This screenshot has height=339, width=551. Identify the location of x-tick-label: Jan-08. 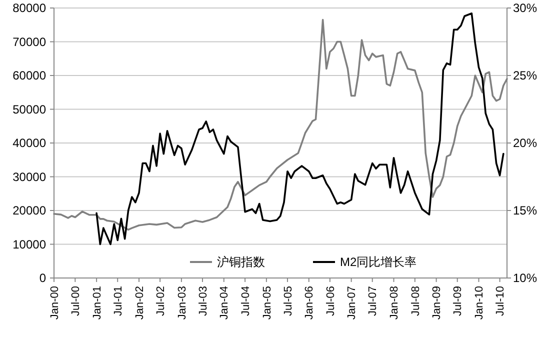
(394, 303).